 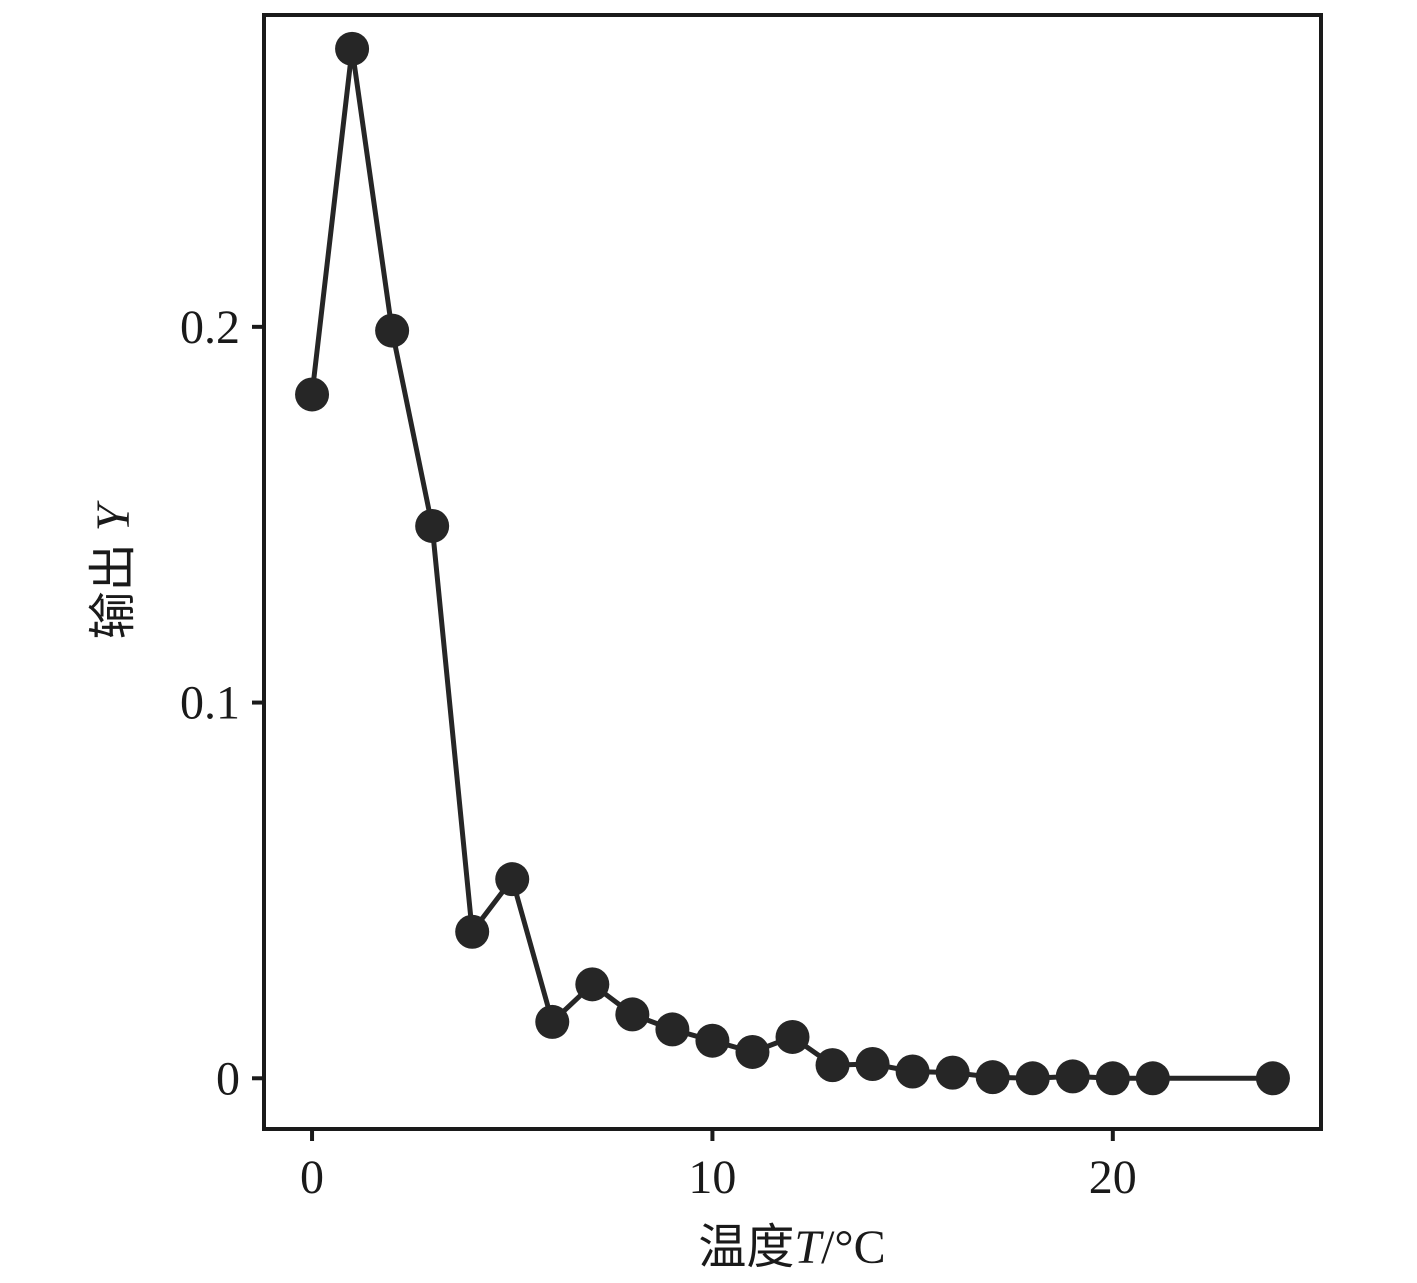 I want to click on x-axis-title-prefix: 温度, so click(x=746, y=1247).